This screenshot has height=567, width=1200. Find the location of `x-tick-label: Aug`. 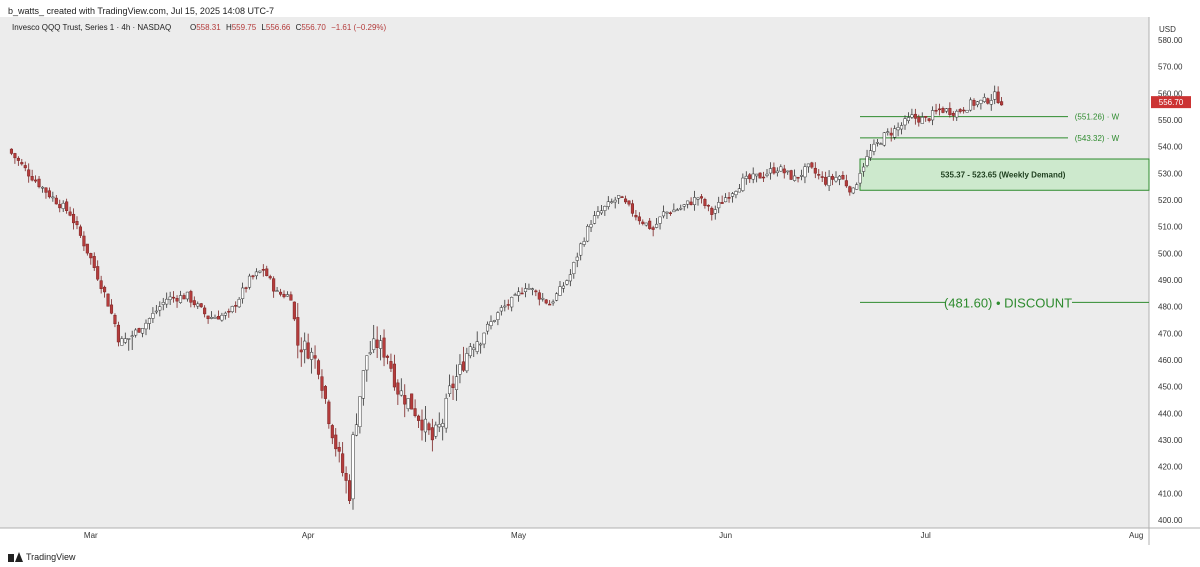

x-tick-label: Aug is located at coordinates (1136, 535).